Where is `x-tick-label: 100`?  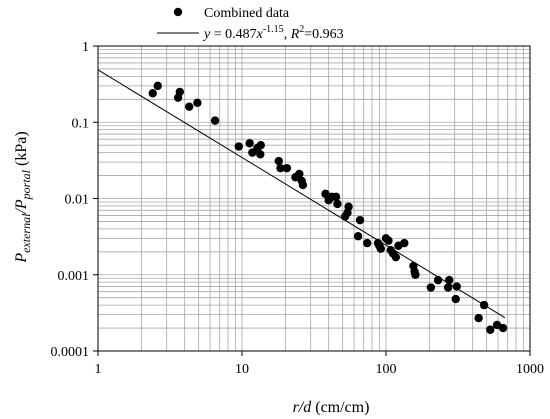 x-tick-label: 100 is located at coordinates (386, 369).